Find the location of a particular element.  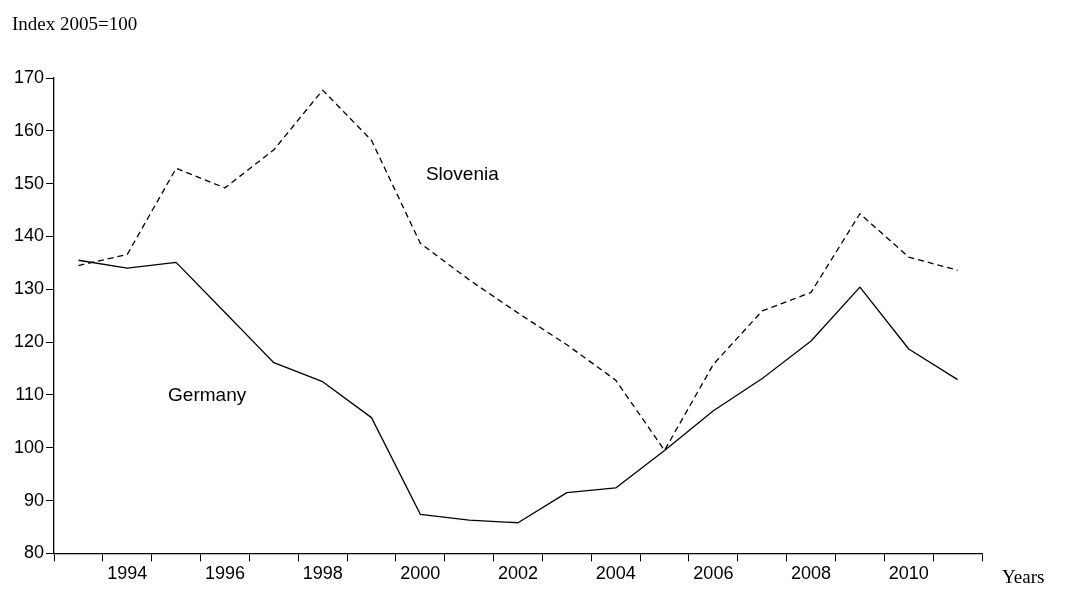

x-tick-label: 2008 is located at coordinates (811, 573).